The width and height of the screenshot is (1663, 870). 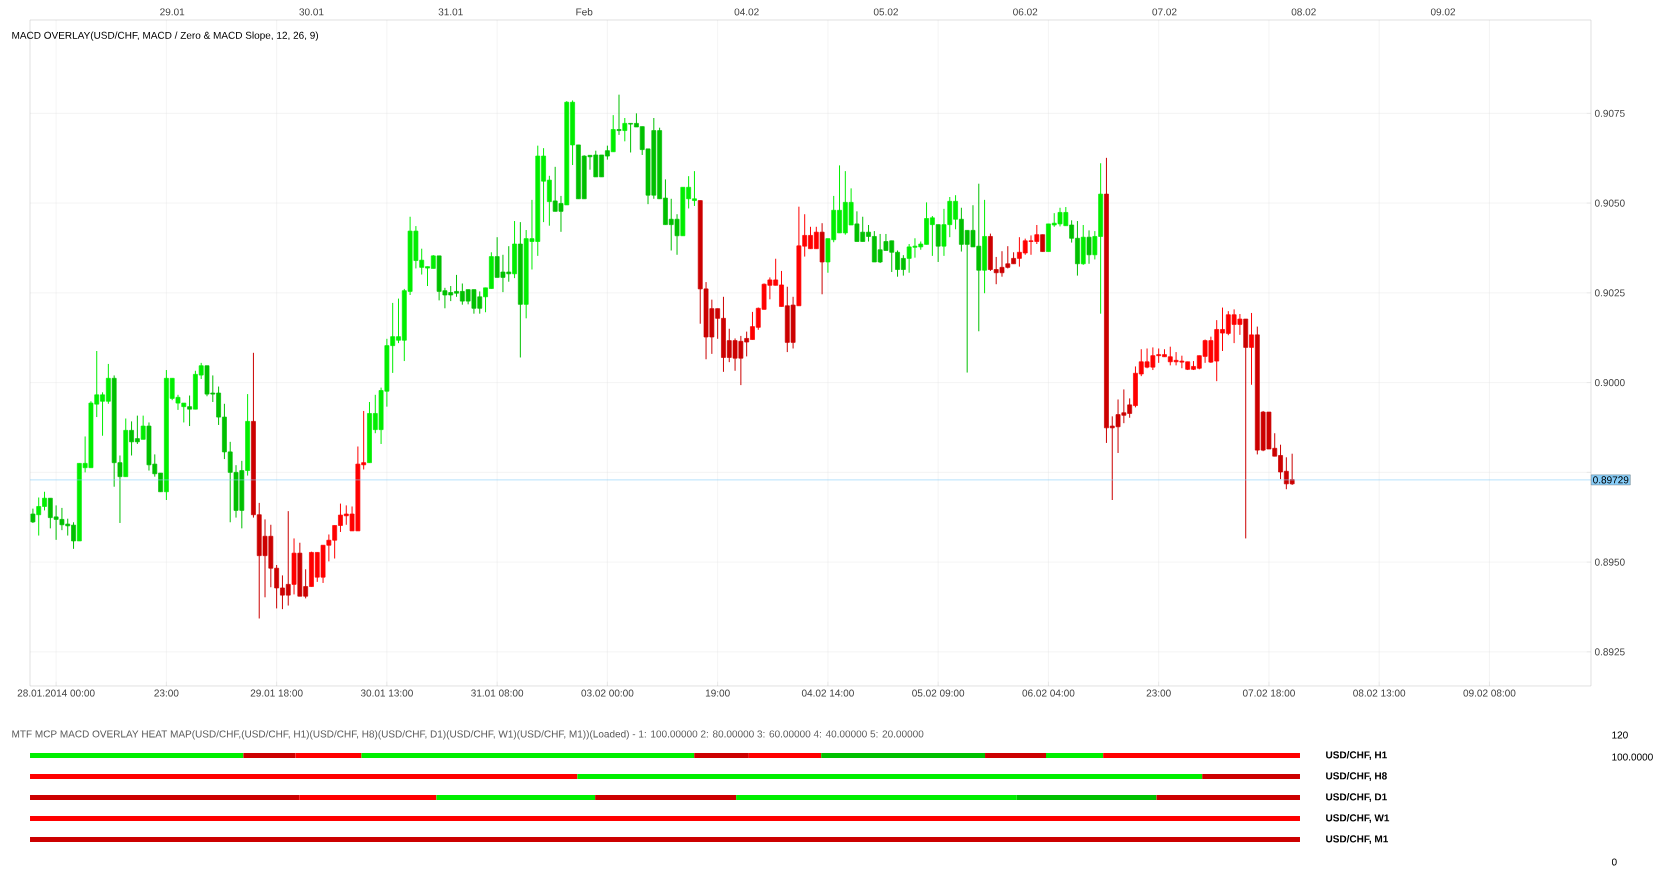 I want to click on text: Feb, so click(x=584, y=12).